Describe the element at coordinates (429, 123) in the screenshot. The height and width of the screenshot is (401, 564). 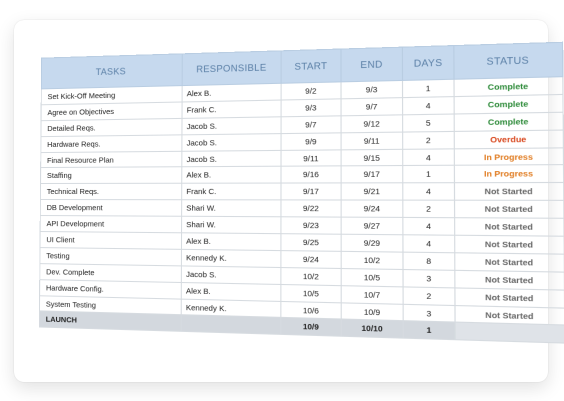
I see `days-cell: 5` at that location.